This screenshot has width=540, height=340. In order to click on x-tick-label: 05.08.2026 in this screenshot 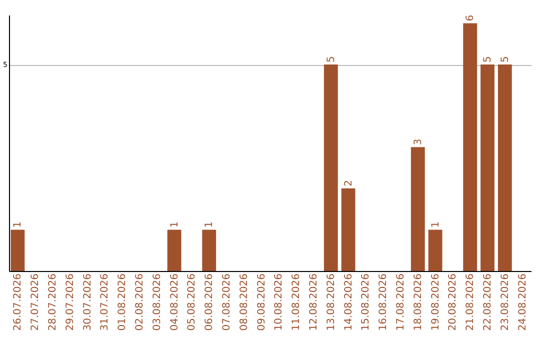, I will do `click(192, 302)`.